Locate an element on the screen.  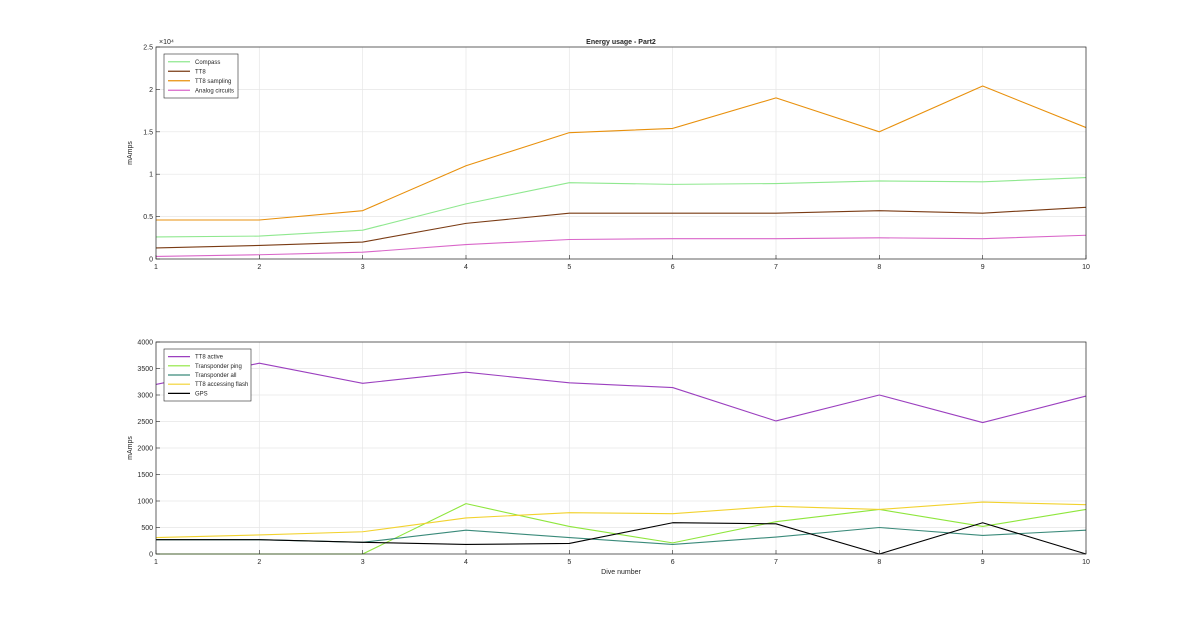
y-tick-label: 500 is located at coordinates (147, 528).